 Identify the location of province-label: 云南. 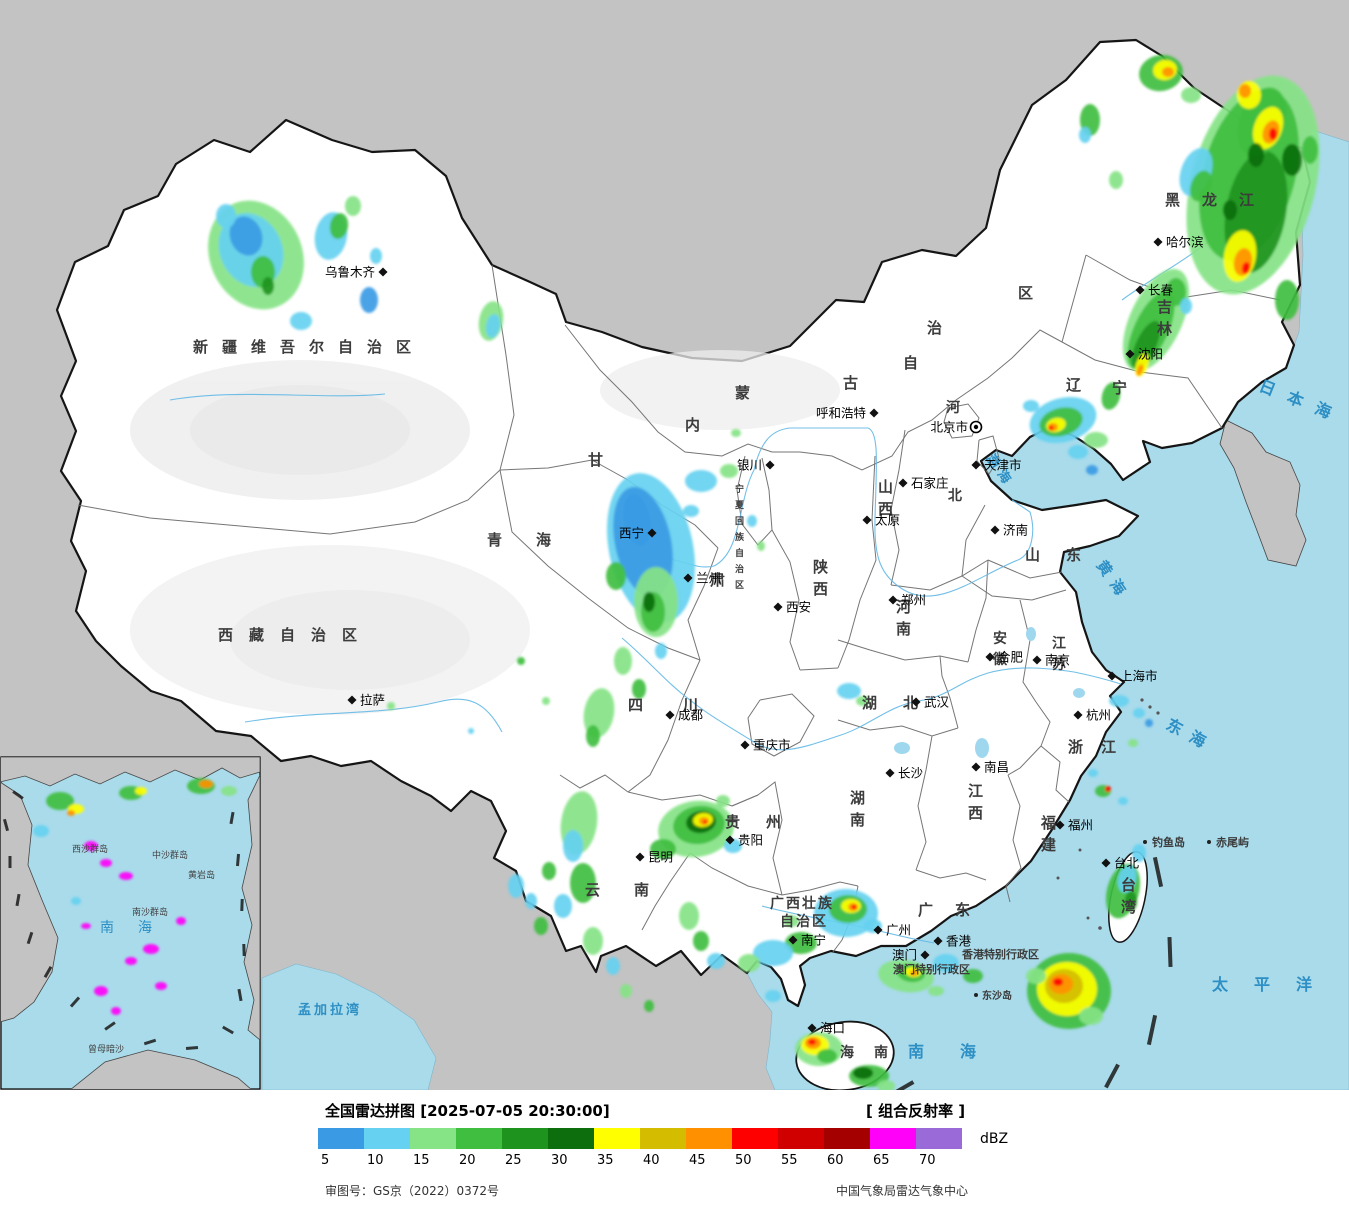
(634, 890).